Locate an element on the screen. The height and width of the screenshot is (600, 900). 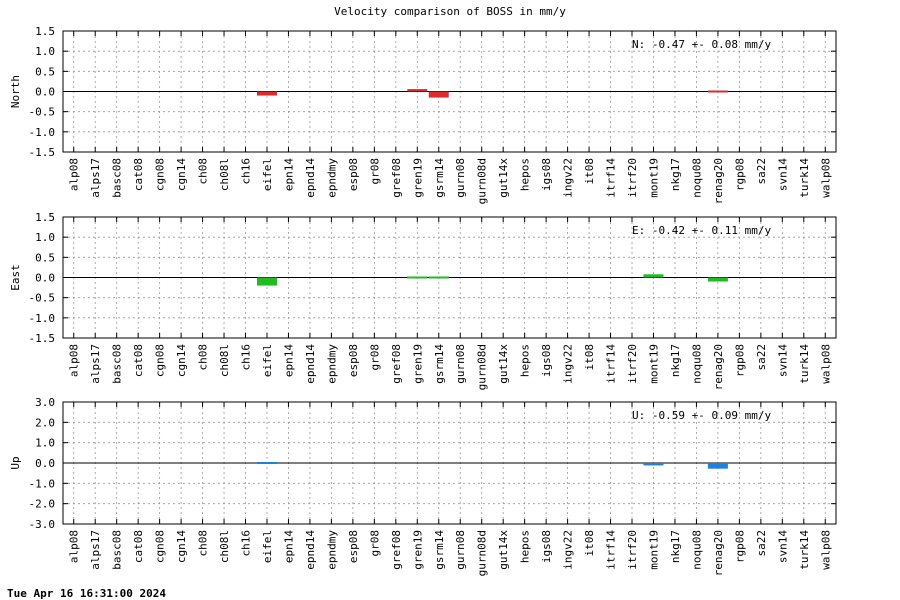
x-tick-label: mont19 is located at coordinates (653, 178).